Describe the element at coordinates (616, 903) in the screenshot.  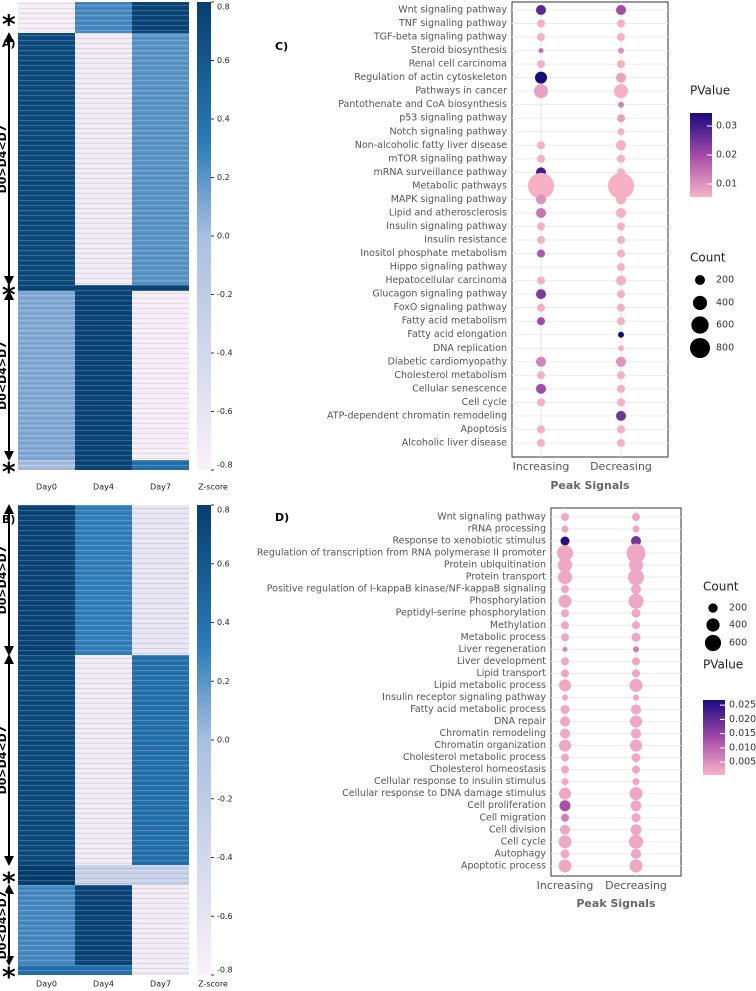
I see `x-axis-title: Peak Signals` at that location.